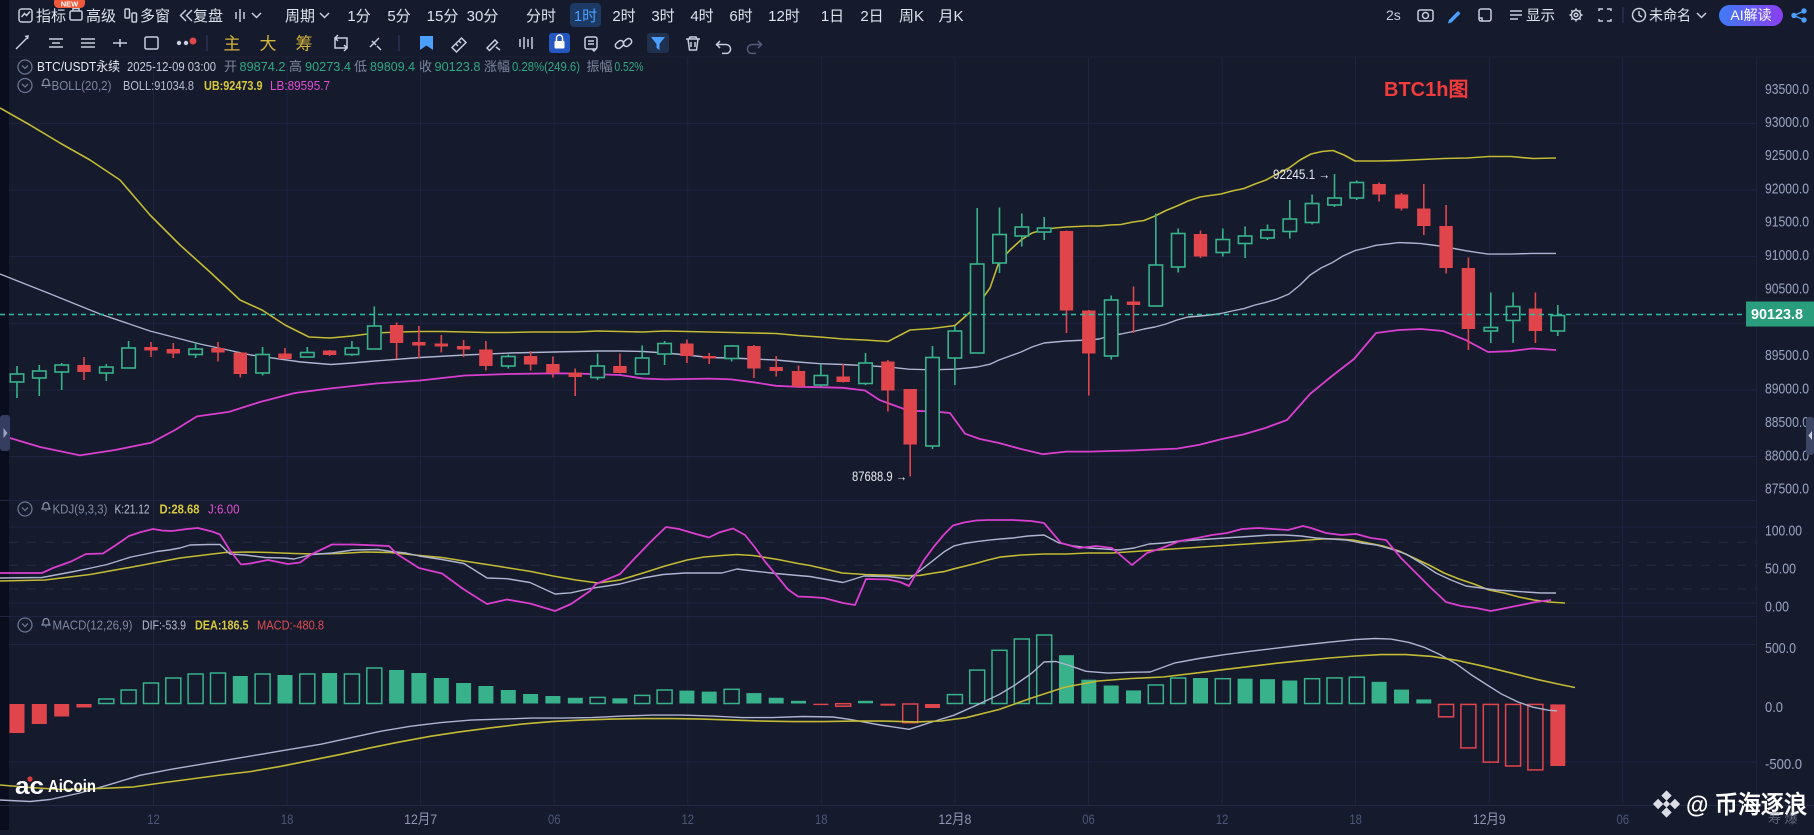  What do you see at coordinates (1787, 289) in the screenshot?
I see `svg-text: 90500.0` at bounding box center [1787, 289].